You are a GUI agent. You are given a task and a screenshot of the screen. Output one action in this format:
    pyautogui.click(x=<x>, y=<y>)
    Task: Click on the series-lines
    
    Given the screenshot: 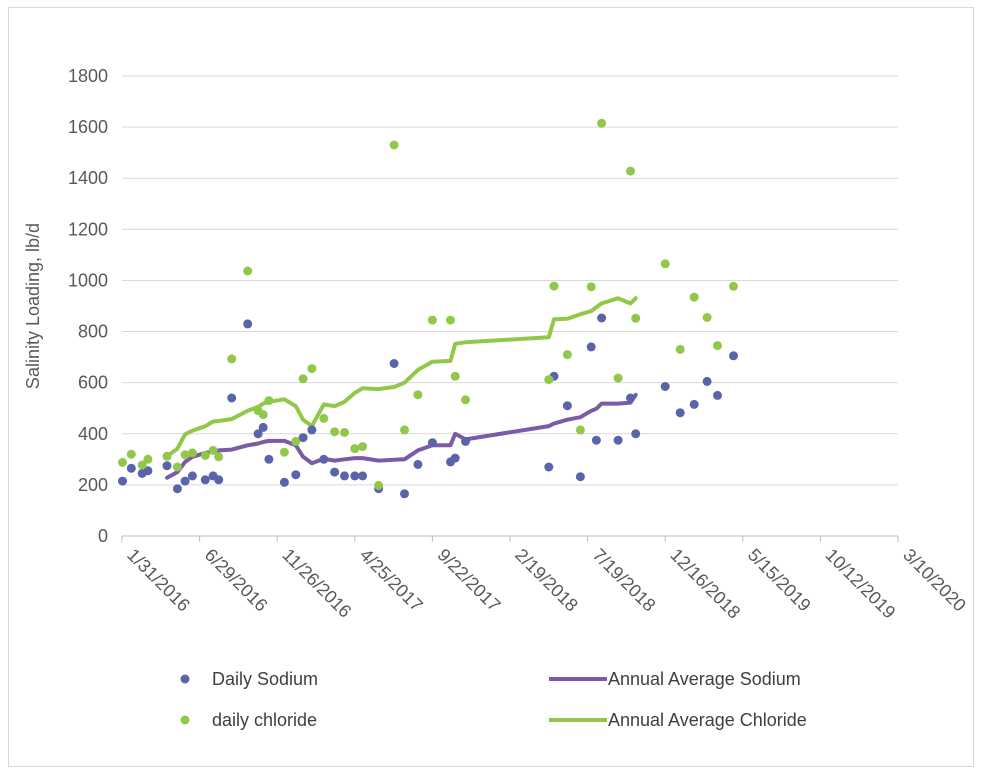 What is the action you would take?
    pyautogui.click(x=401, y=388)
    